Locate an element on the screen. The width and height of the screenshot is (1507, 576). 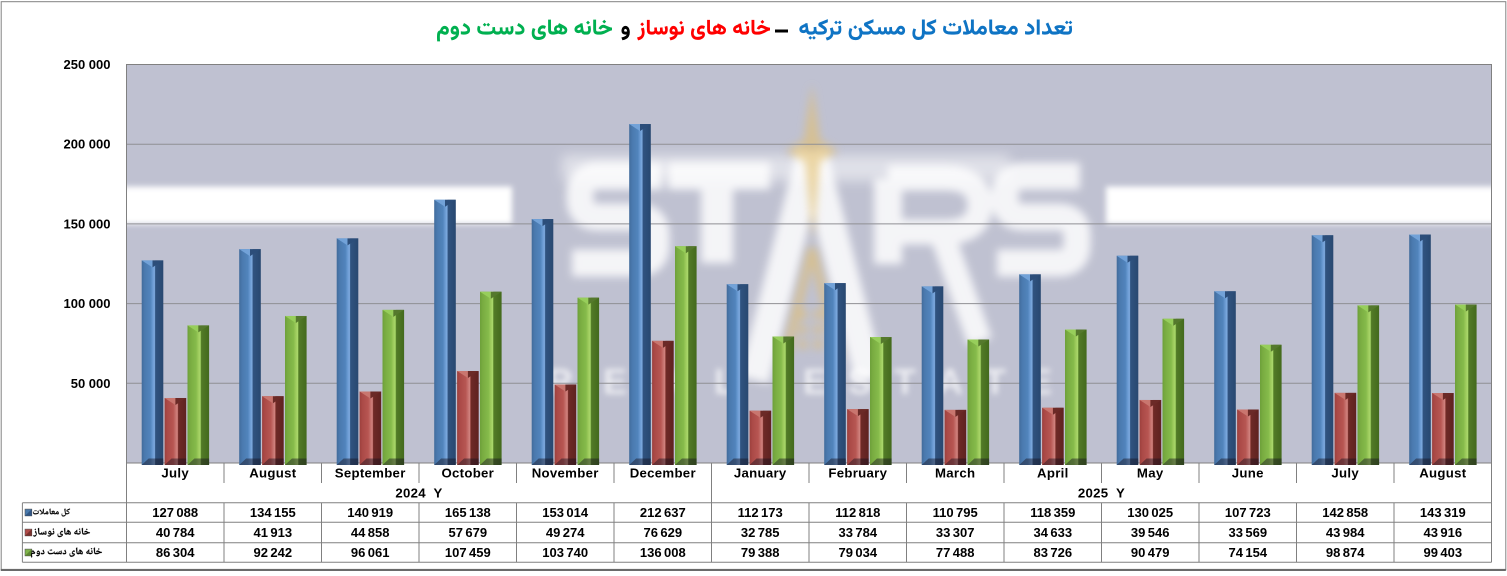
svg-text: October is located at coordinates (467, 473).